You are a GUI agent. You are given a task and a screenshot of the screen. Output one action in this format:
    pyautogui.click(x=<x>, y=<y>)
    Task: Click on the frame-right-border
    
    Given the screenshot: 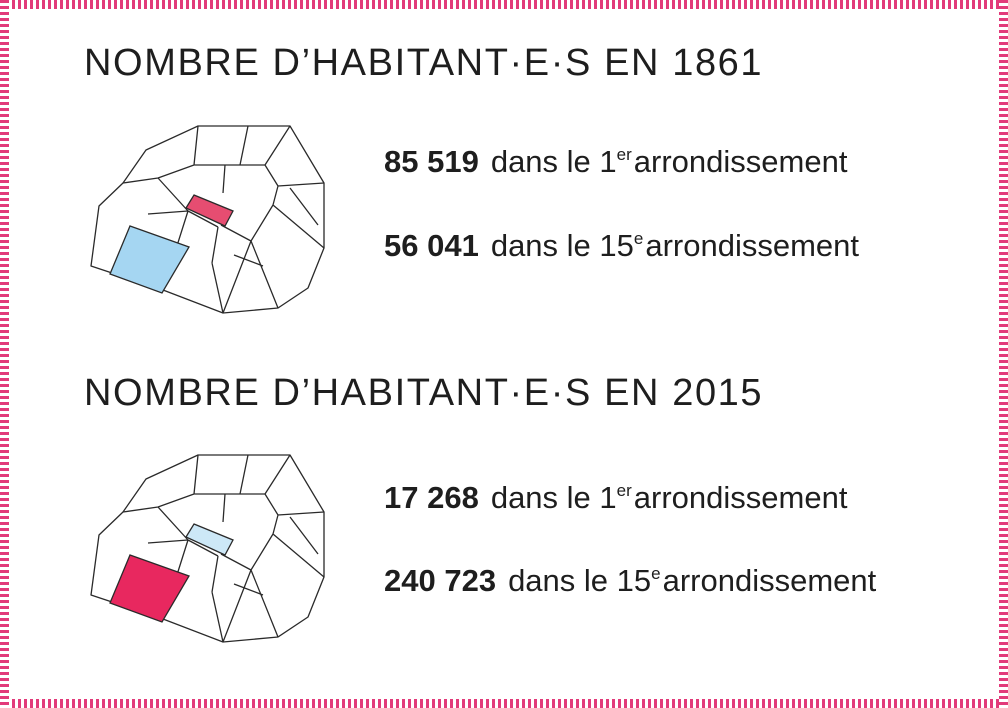 What is the action you would take?
    pyautogui.click(x=1003, y=354)
    